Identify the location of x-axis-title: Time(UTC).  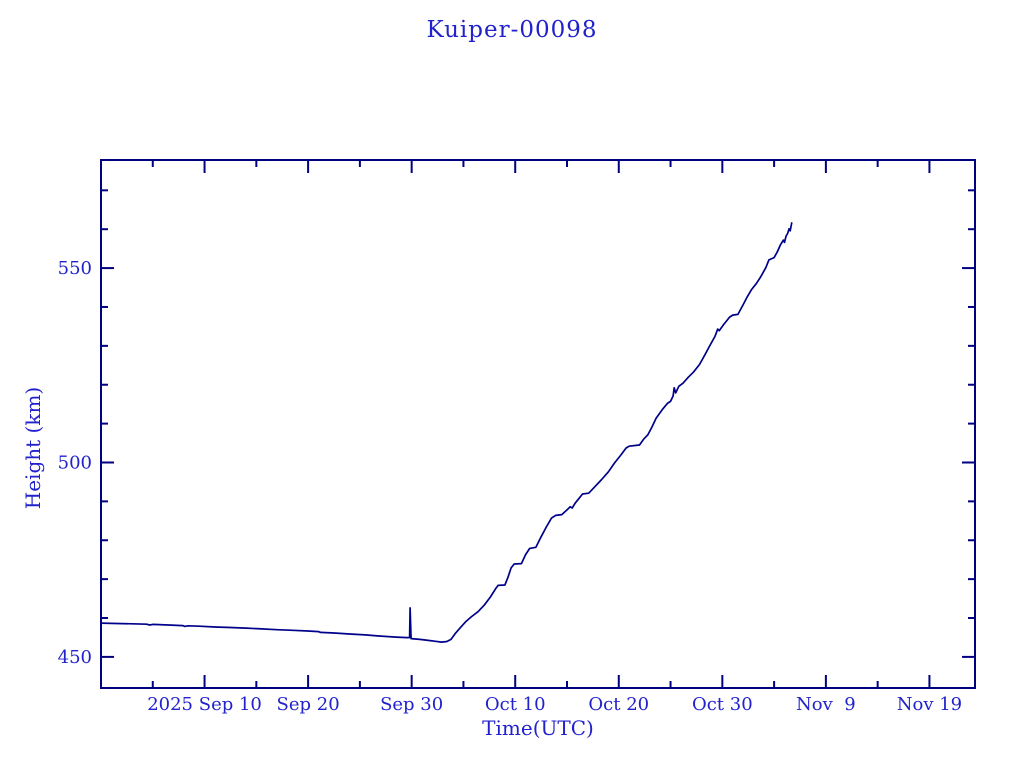
(538, 728).